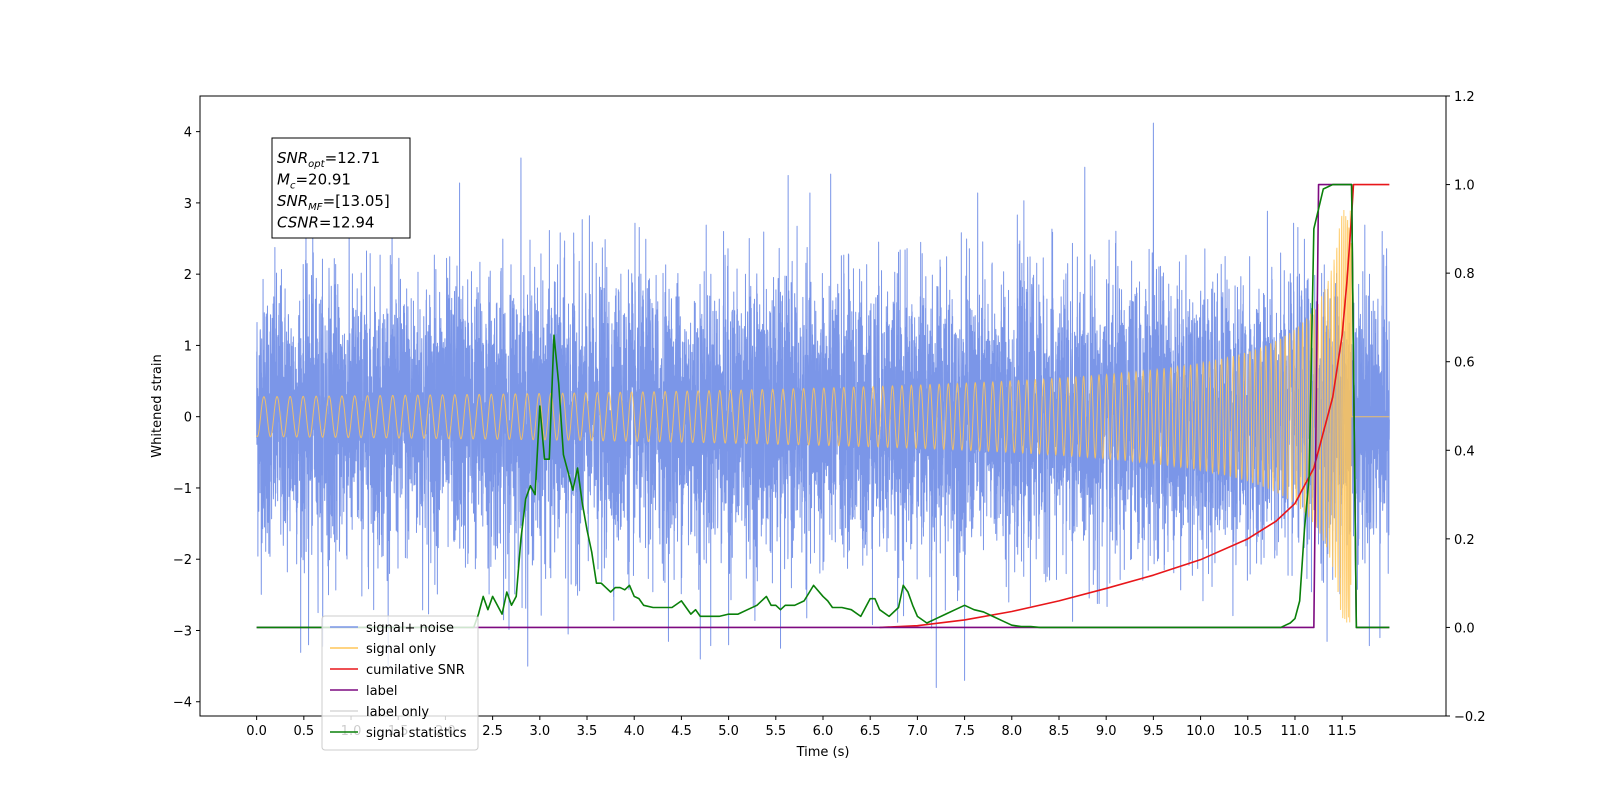 This screenshot has width=1600, height=800. I want to click on x-tick-label: 9.0, so click(1106, 731).